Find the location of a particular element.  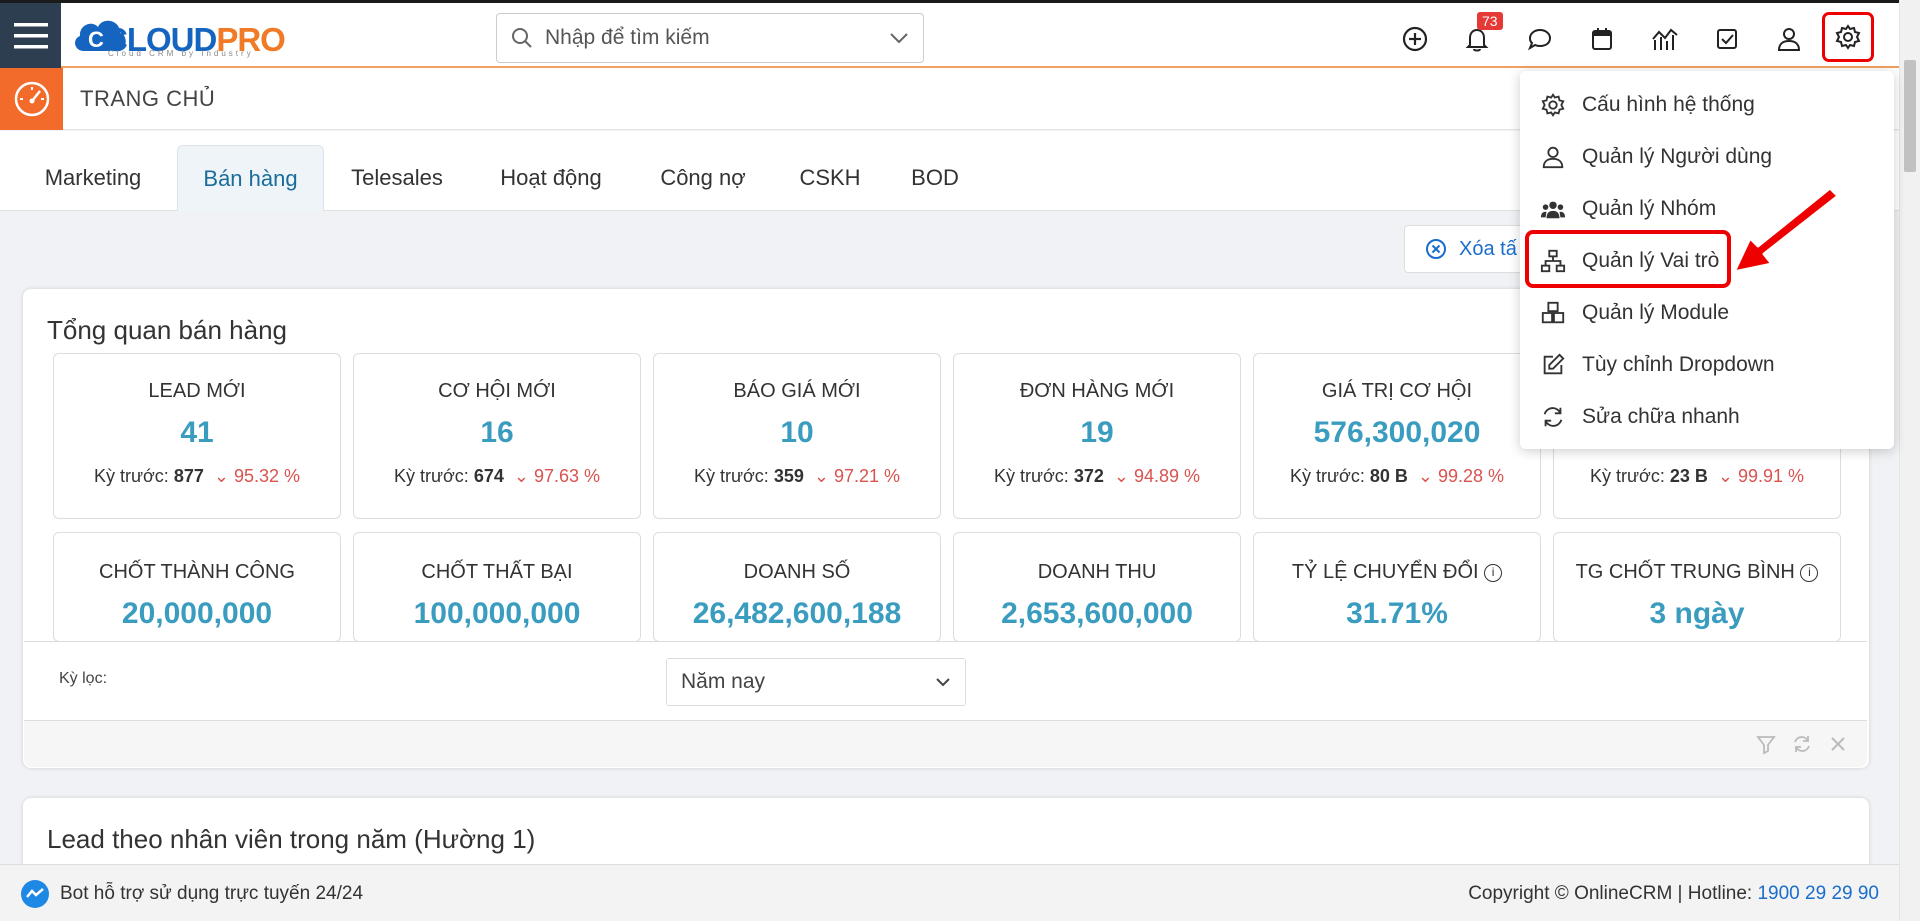

filter-label: Kỳ lọc: is located at coordinates (83, 678).